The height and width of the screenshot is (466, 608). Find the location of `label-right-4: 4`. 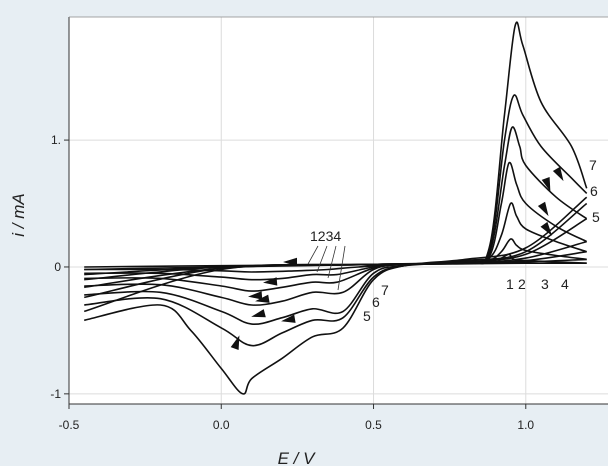

label-right-4: 4 is located at coordinates (565, 284).